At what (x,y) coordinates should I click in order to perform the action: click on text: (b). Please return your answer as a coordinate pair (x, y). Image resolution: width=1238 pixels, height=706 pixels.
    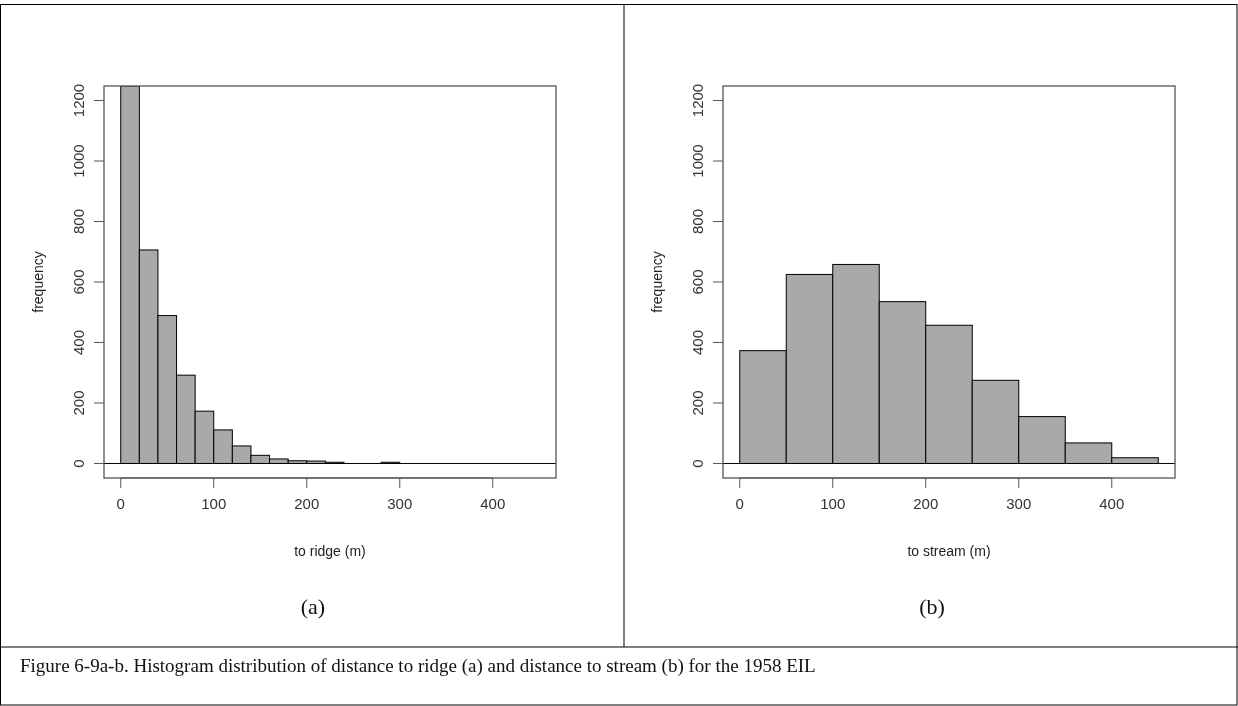
    Looking at the image, I should click on (932, 606).